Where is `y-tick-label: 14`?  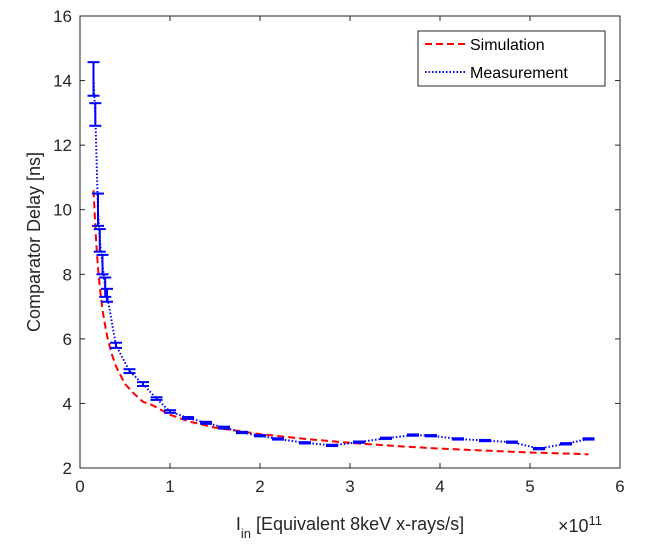
y-tick-label: 14 is located at coordinates (62, 81).